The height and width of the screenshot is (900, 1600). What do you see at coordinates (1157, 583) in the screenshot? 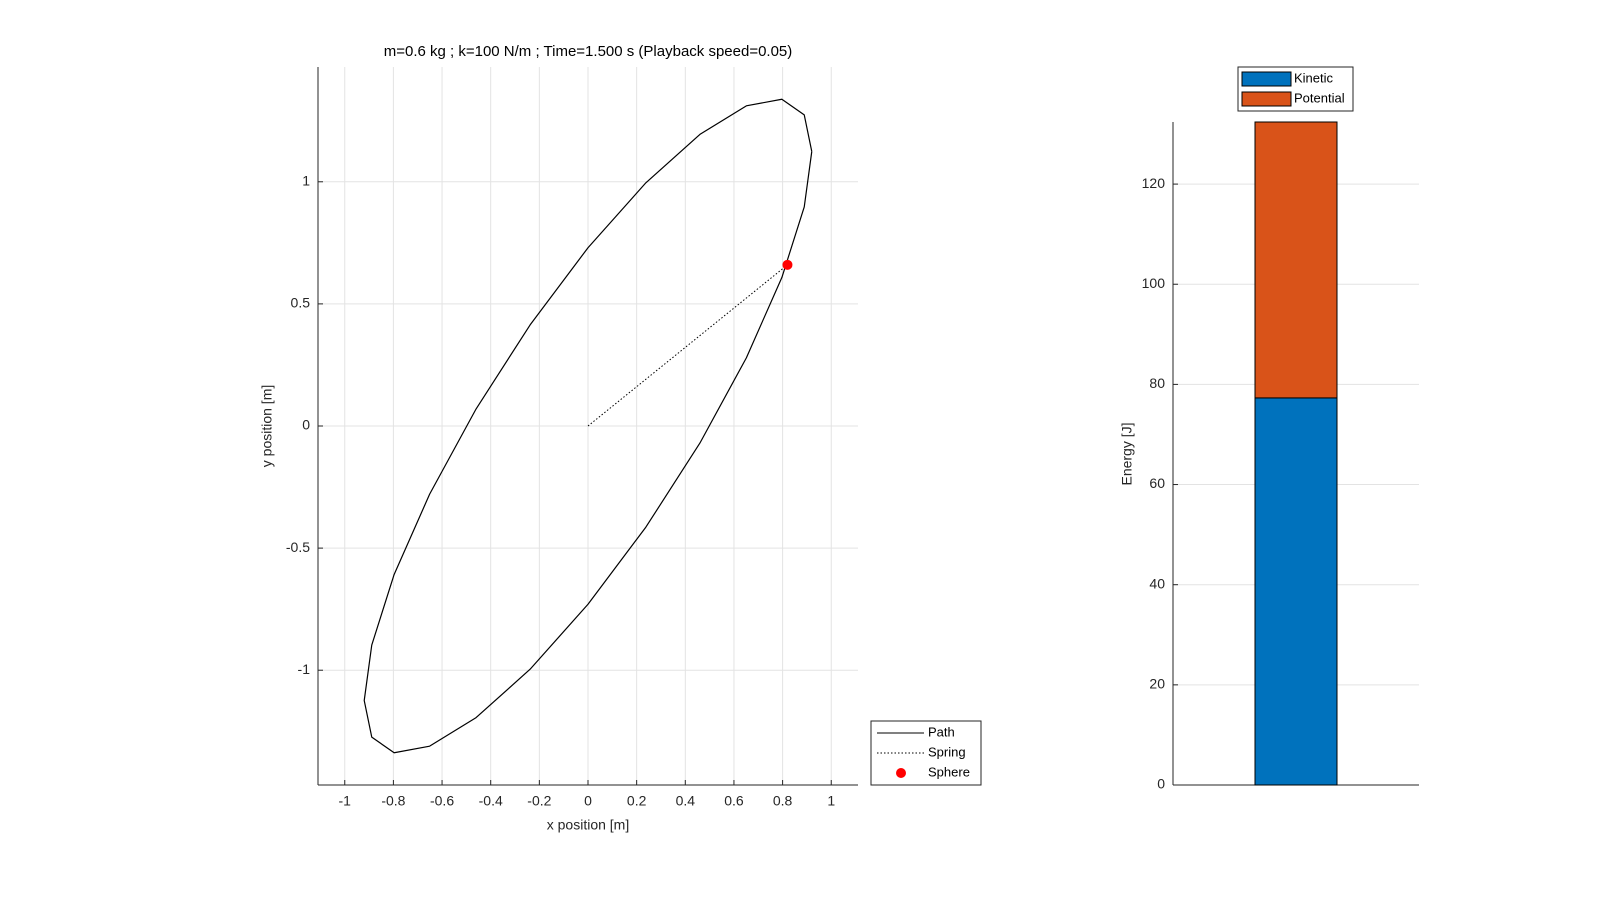
I see `y-tick-label: 40` at bounding box center [1157, 583].